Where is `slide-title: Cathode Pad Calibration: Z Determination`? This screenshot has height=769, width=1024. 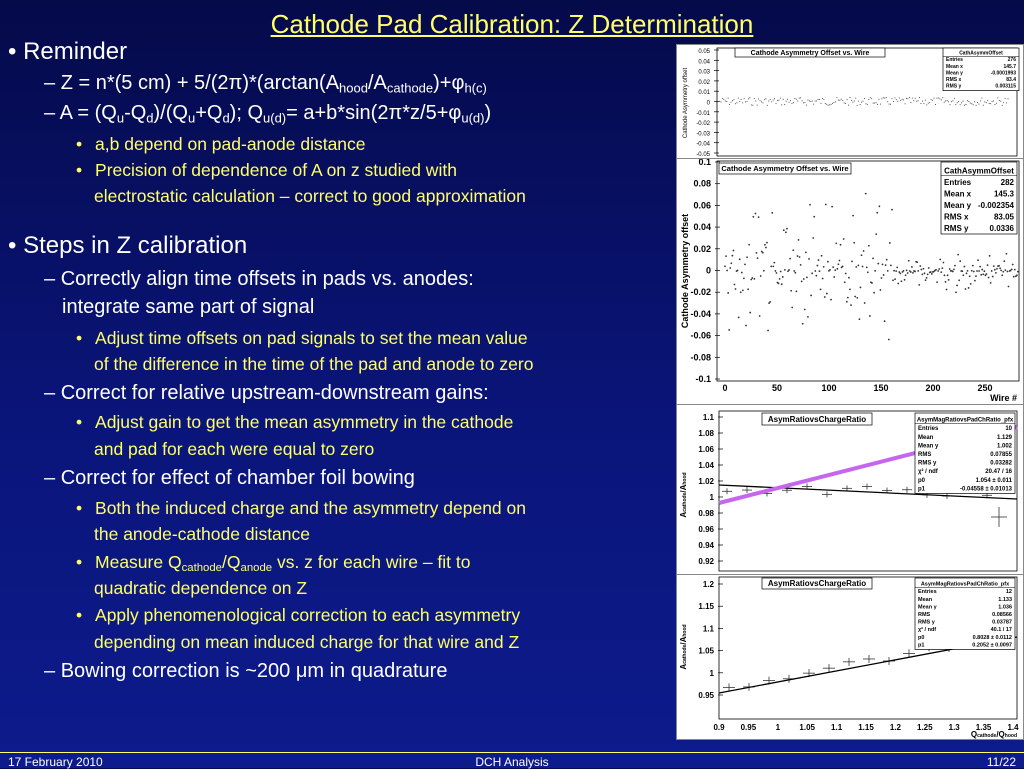 slide-title: Cathode Pad Calibration: Z Determination is located at coordinates (512, 24).